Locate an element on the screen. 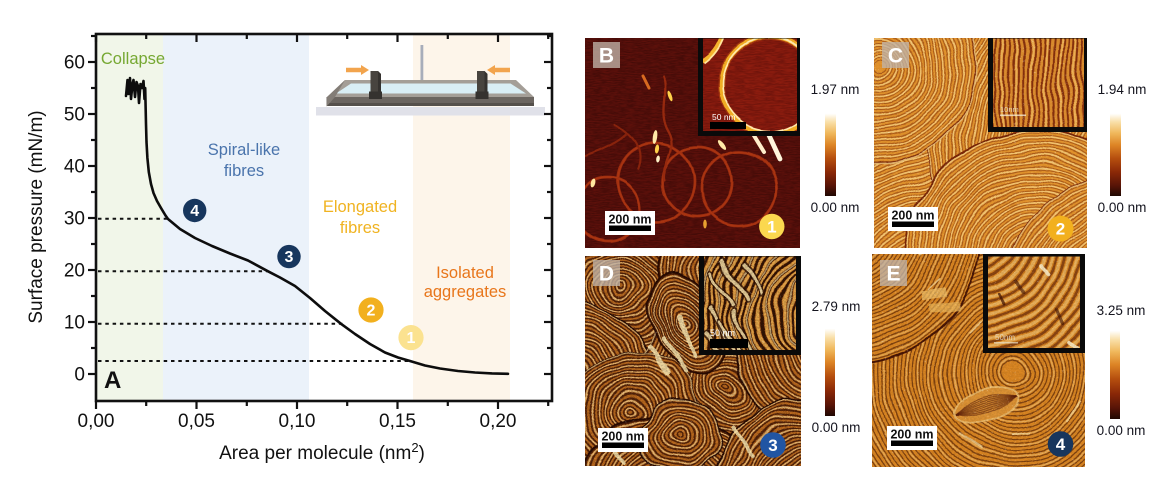 The height and width of the screenshot is (477, 1170). svg-text: 0,10 is located at coordinates (297, 421).